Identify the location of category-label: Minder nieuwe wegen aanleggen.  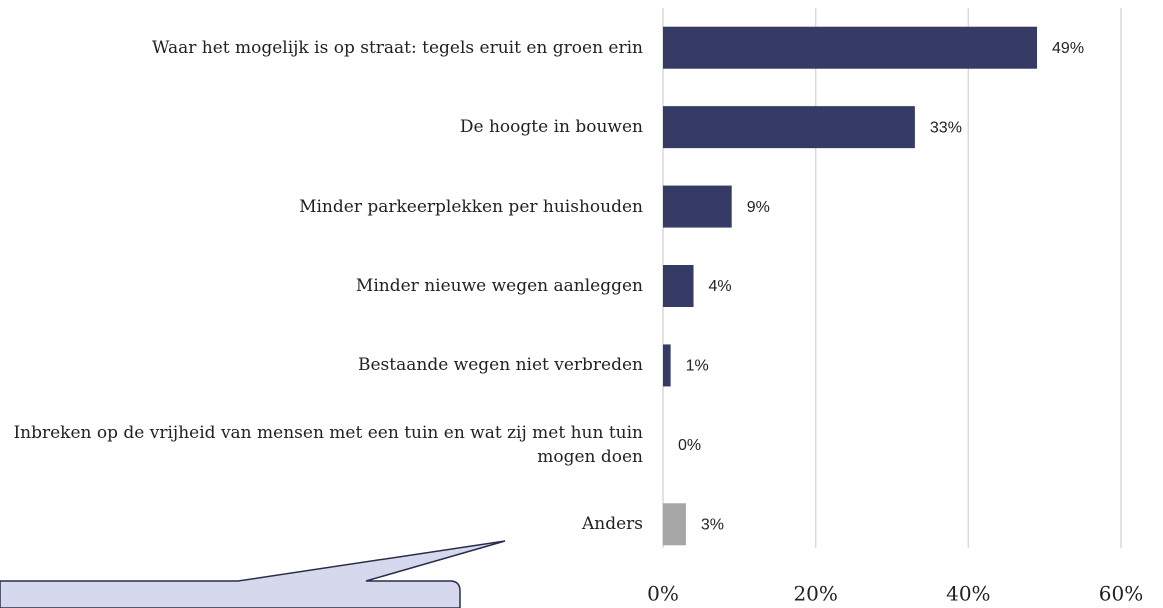
(499, 286).